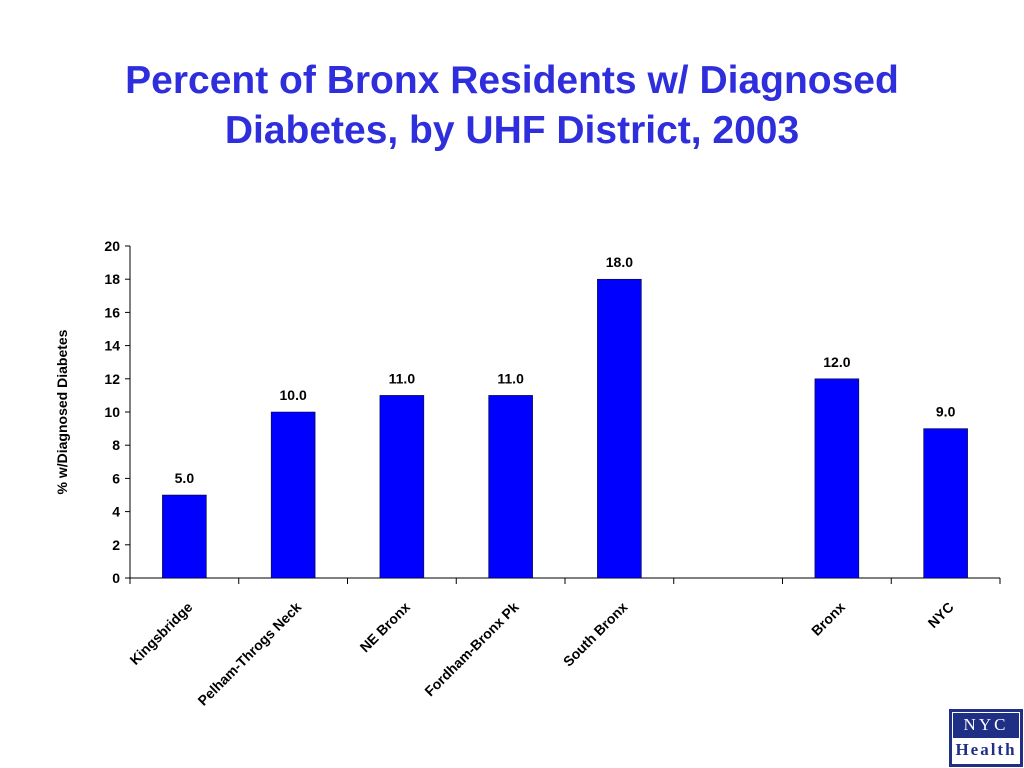 This screenshot has width=1024, height=768. Describe the element at coordinates (946, 412) in the screenshot. I see `data-label: 9.0` at that location.